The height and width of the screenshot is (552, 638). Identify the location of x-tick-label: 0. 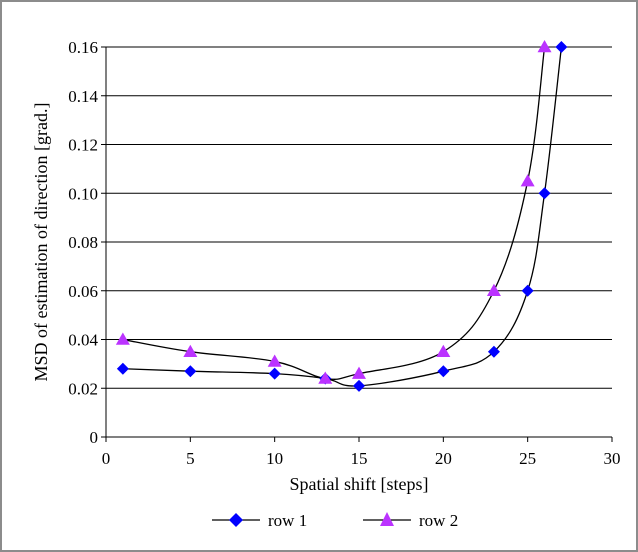
(106, 458).